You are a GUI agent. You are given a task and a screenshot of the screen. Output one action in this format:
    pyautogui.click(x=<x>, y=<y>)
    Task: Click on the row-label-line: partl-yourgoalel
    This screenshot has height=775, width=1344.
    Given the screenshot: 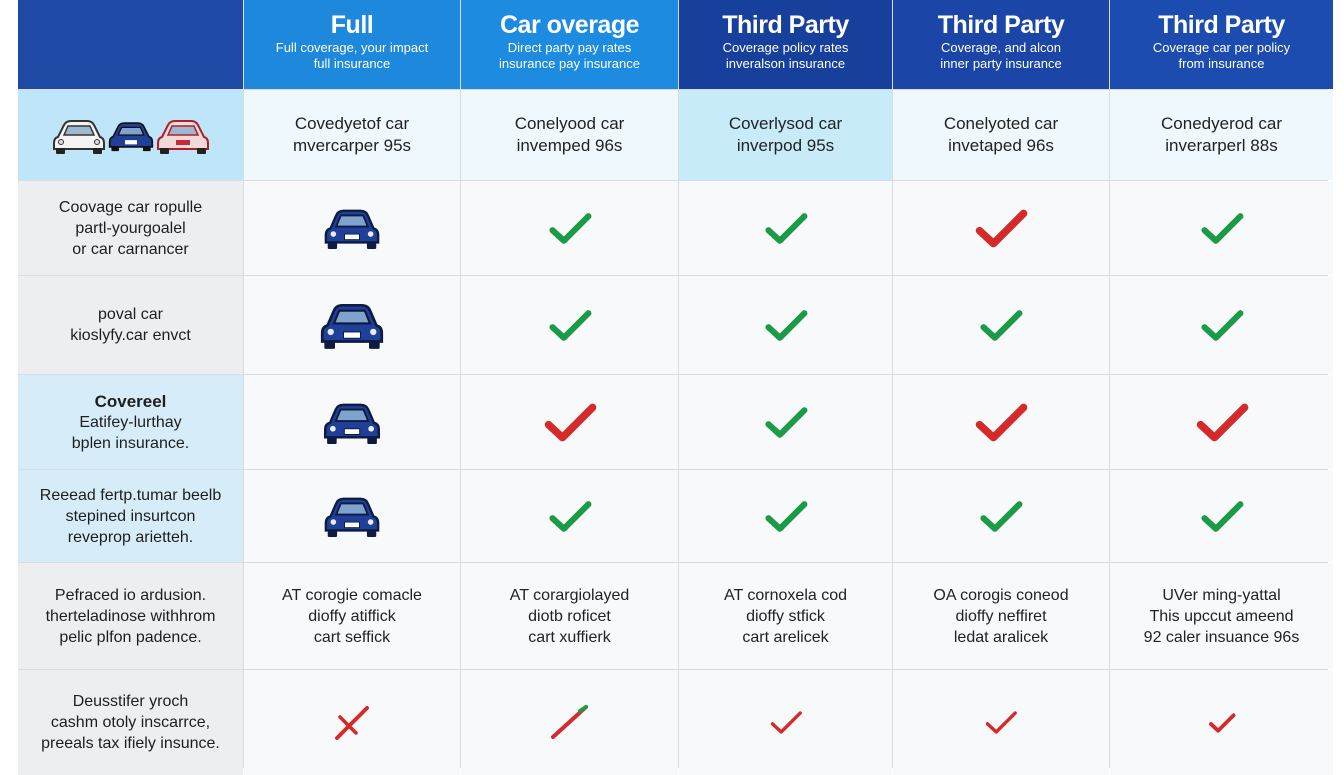 What is the action you would take?
    pyautogui.click(x=130, y=228)
    